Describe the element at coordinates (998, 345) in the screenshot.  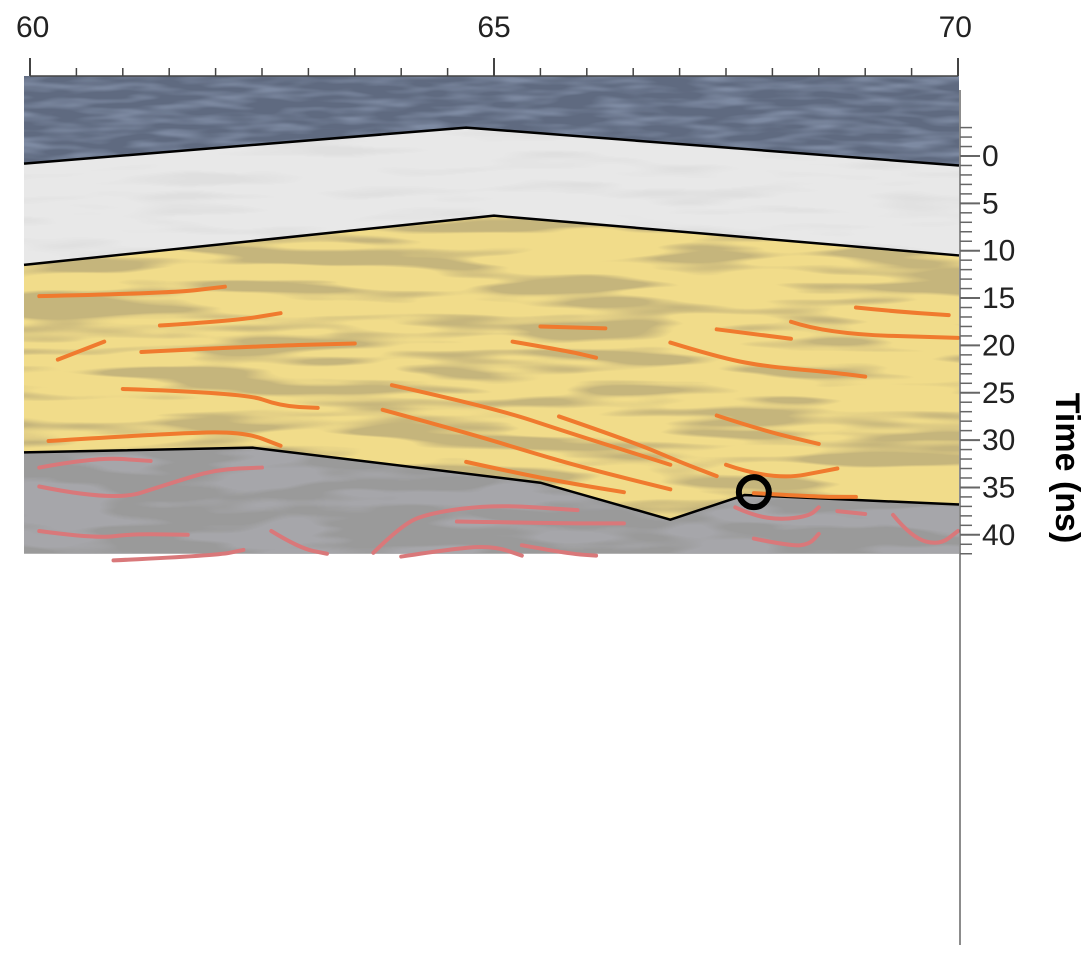
I see `y-tick-label: 20` at that location.